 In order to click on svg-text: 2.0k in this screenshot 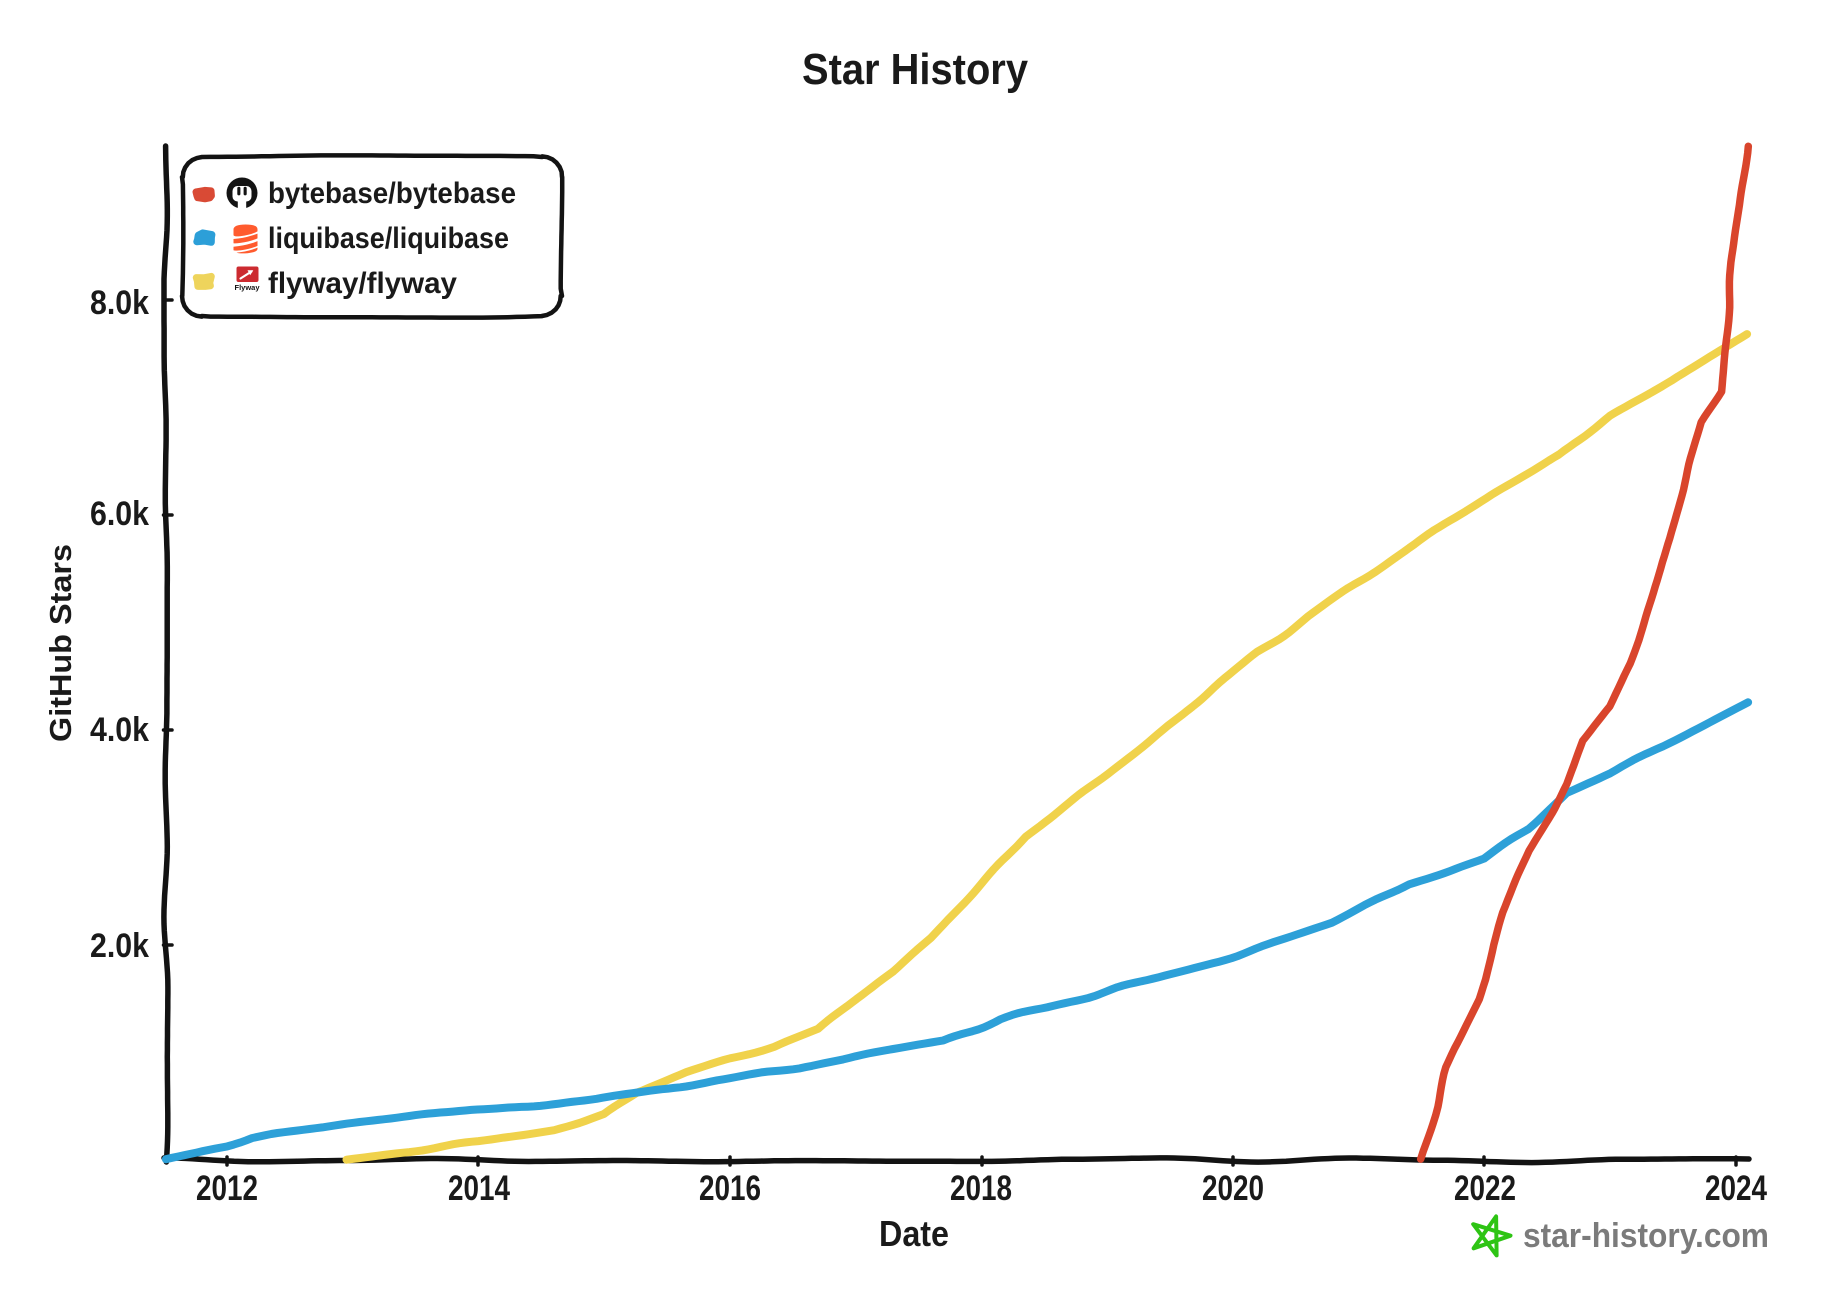, I will do `click(119, 946)`.